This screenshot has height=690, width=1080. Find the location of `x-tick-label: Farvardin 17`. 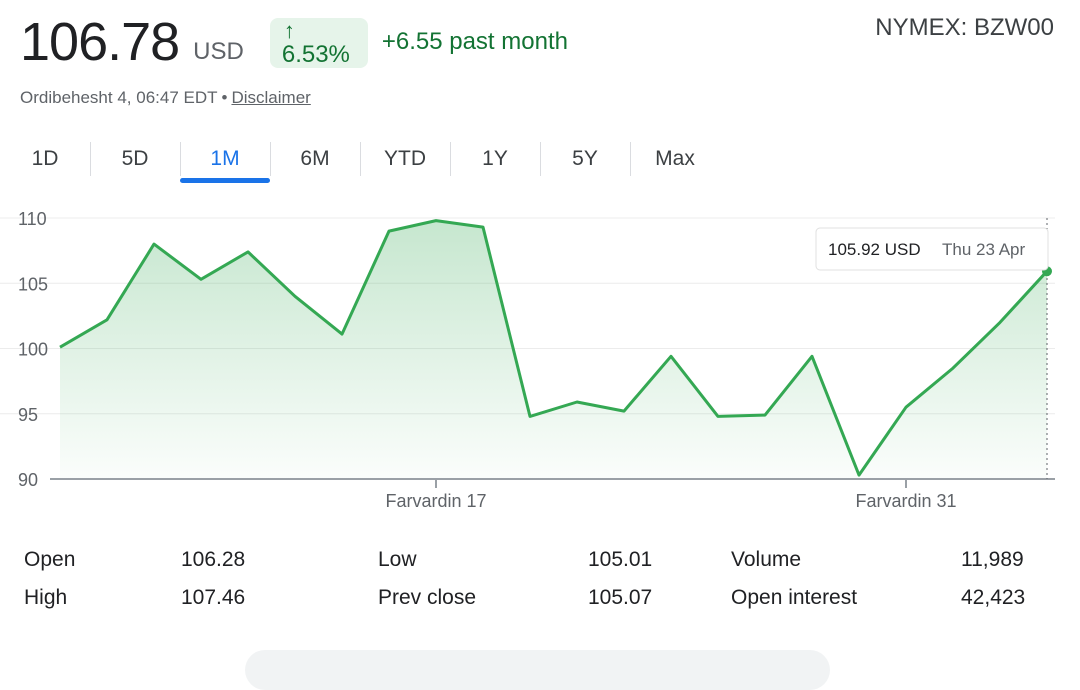

x-tick-label: Farvardin 17 is located at coordinates (435, 501).